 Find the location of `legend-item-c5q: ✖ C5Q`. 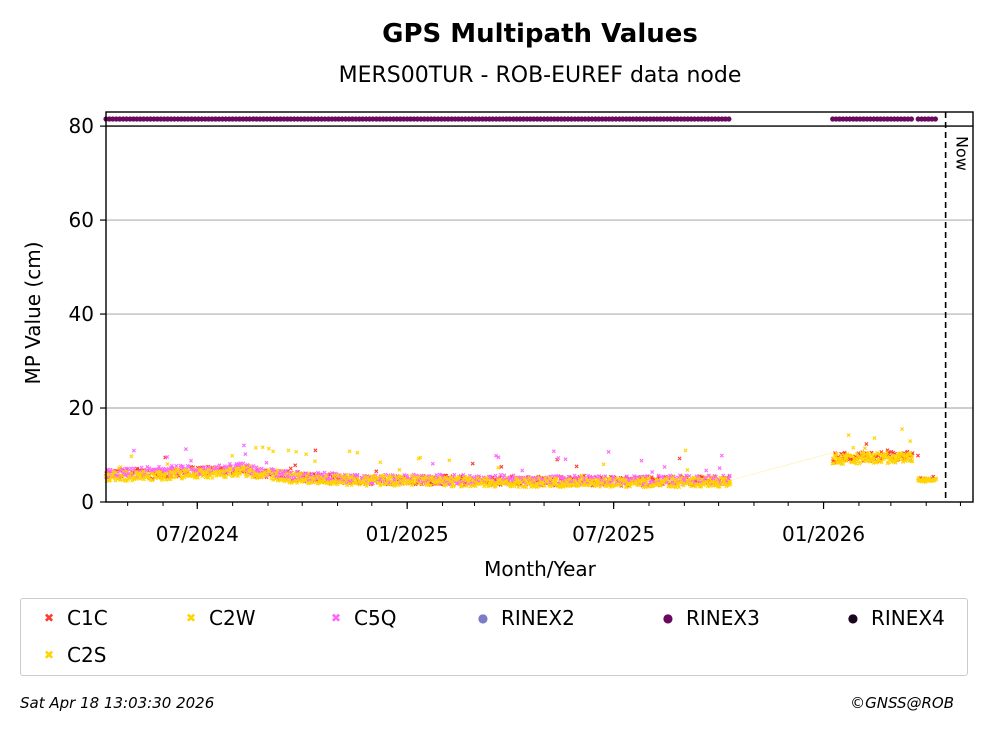

legend-item-c5q: ✖ C5Q is located at coordinates (361, 618).